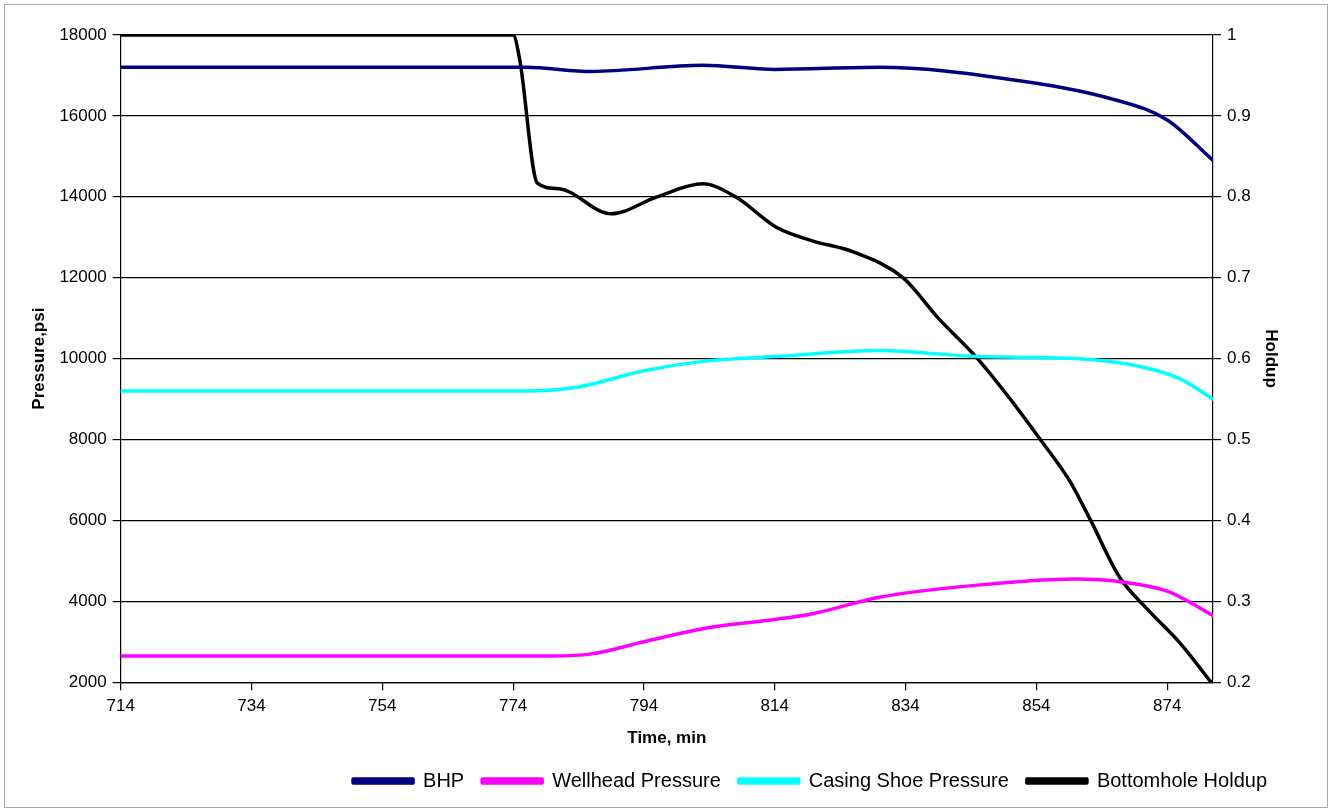 The width and height of the screenshot is (1334, 812). Describe the element at coordinates (1238, 600) in the screenshot. I see `y2-tick-label: 0.3` at that location.